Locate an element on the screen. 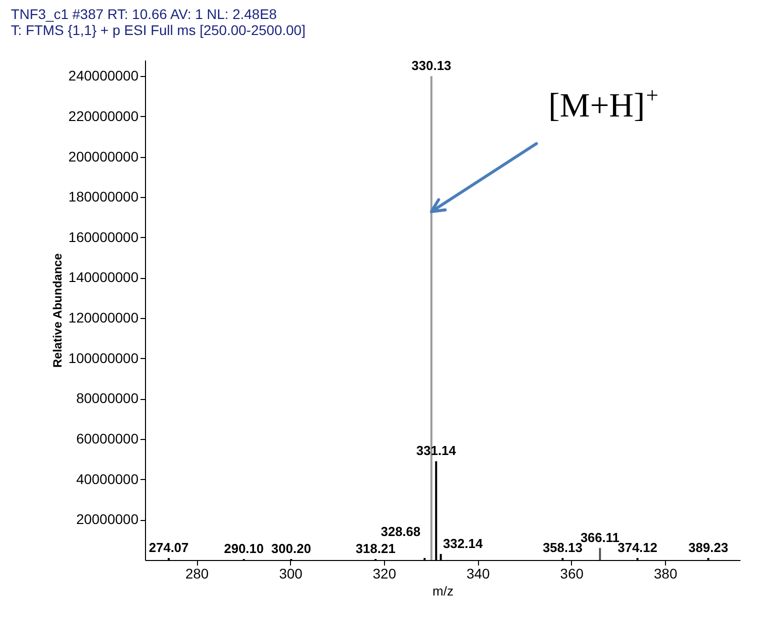 The image size is (767, 620). annotation: 332.14 is located at coordinates (463, 543).